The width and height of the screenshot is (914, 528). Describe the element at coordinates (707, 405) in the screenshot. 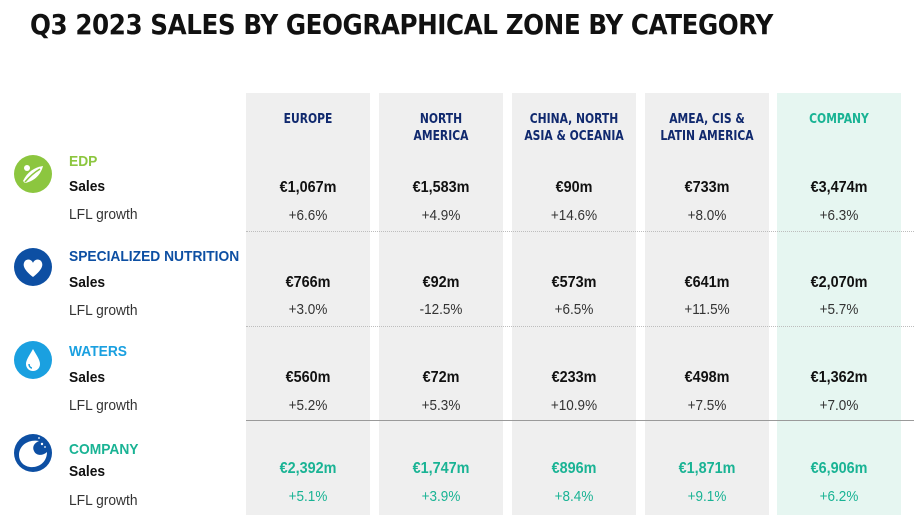

I see `lfl-growth-value: +7.5%` at that location.